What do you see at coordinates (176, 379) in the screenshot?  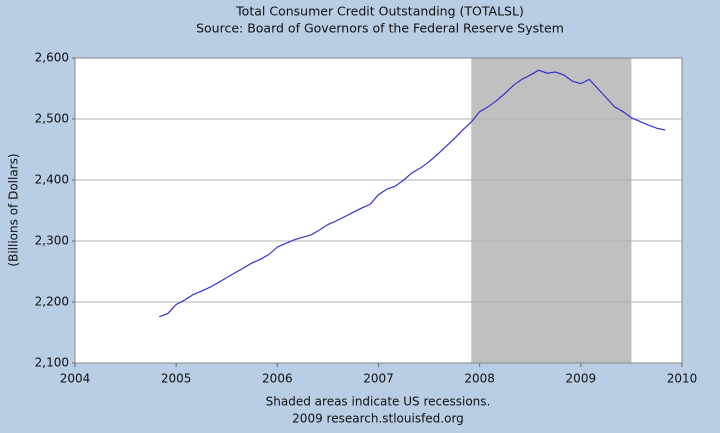 I see `x-tick-label: 2005` at bounding box center [176, 379].